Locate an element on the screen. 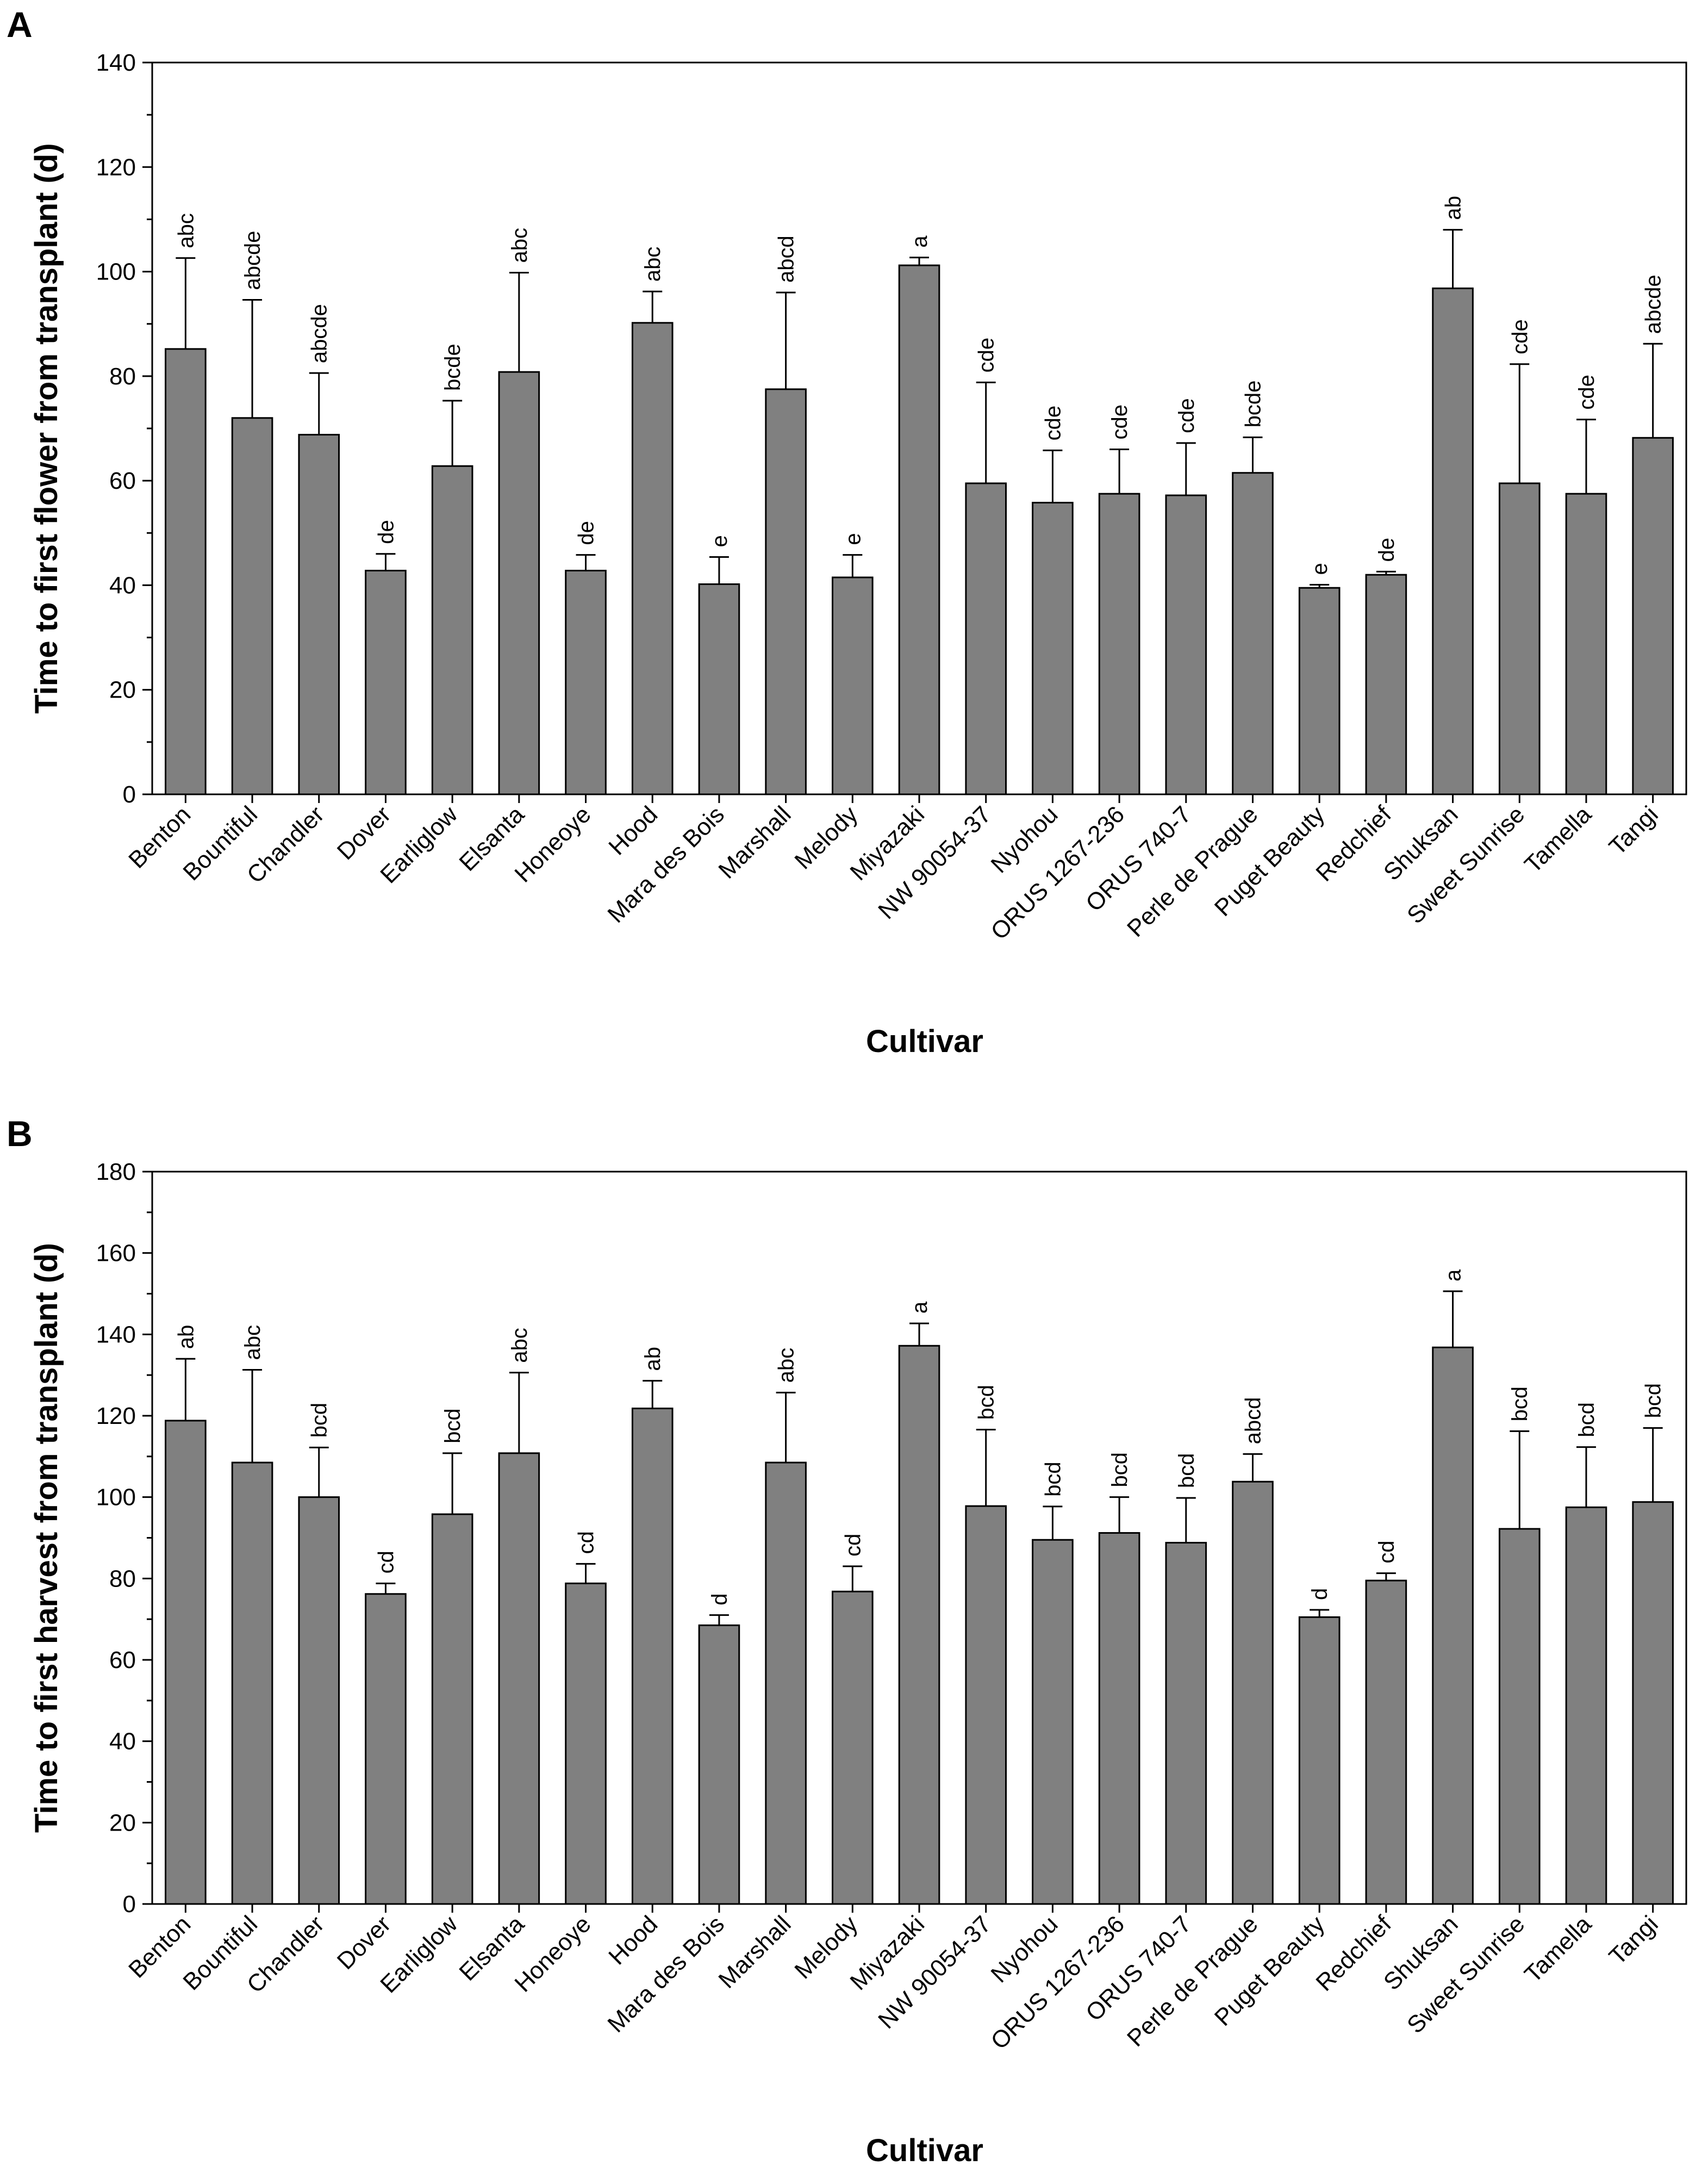 This screenshot has height=2178, width=1708. category-label: Tangi is located at coordinates (1633, 1940).